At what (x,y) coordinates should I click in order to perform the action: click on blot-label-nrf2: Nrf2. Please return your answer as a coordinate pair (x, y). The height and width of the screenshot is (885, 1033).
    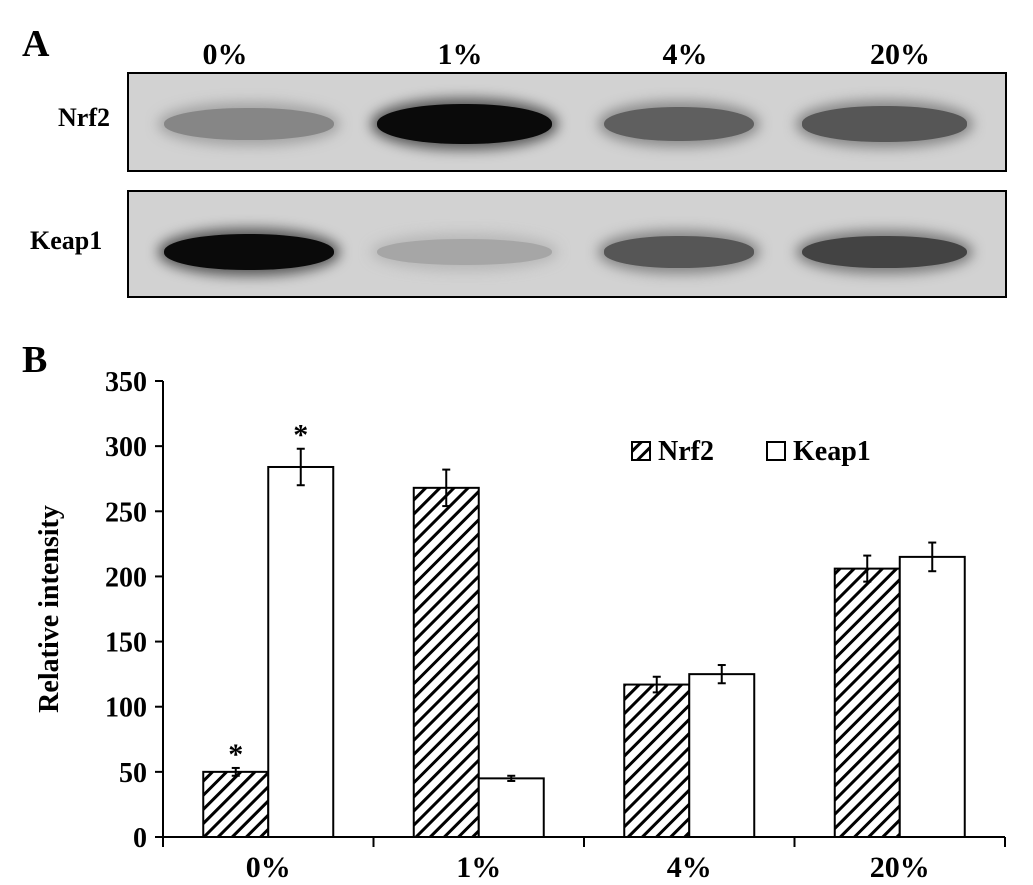
    Looking at the image, I should click on (84, 117).